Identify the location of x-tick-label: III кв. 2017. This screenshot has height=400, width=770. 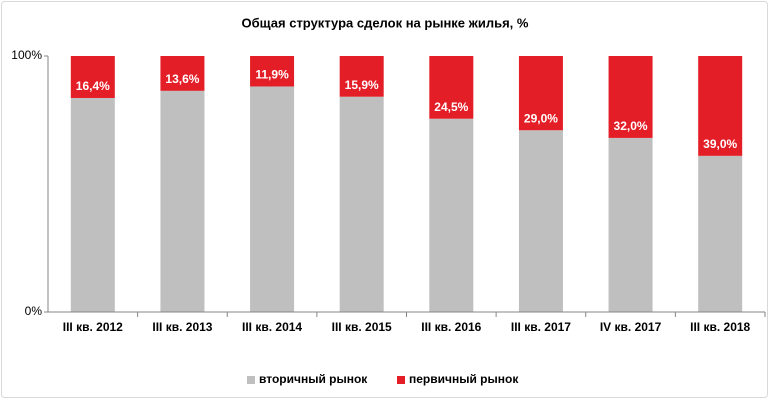
(541, 327).